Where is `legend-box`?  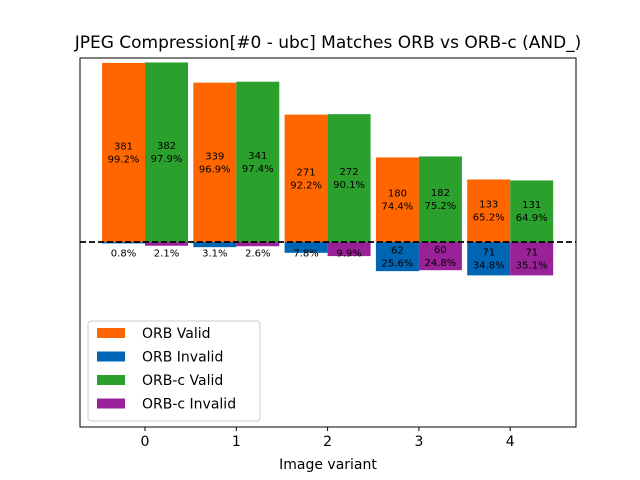
legend-box is located at coordinates (174, 371).